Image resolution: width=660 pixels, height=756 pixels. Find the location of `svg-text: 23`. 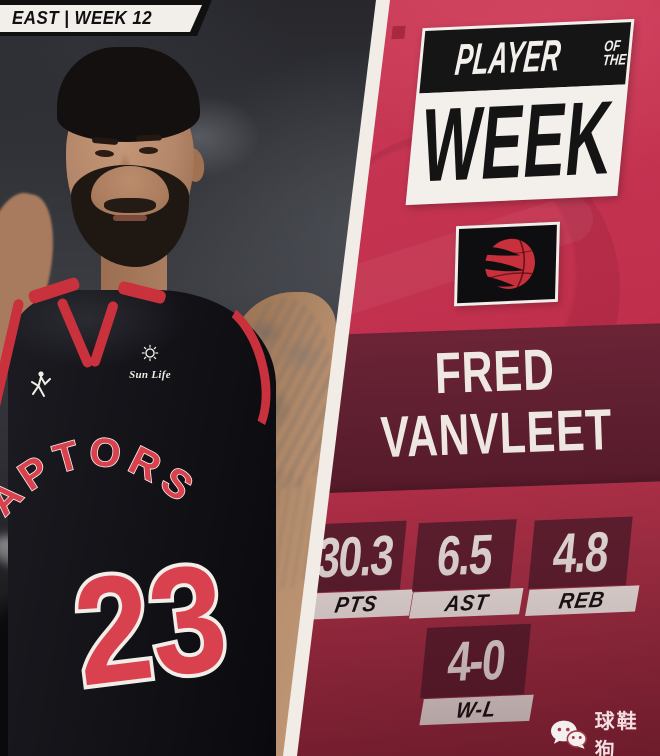

svg-text: 23 is located at coordinates (151, 624).